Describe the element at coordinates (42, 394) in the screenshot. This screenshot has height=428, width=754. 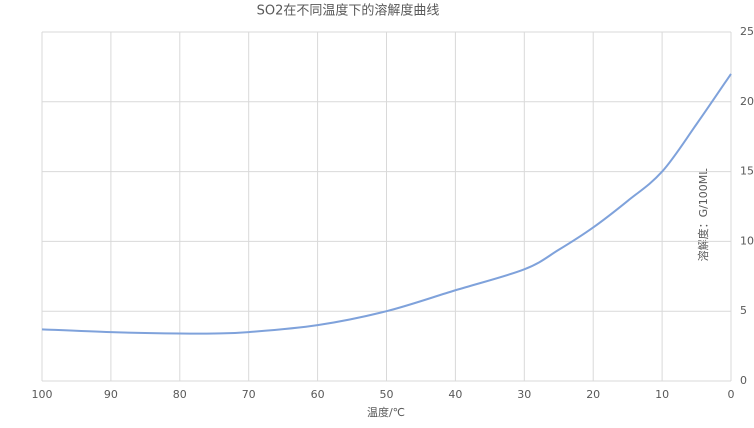
I see `x-tick-label: 100` at that location.